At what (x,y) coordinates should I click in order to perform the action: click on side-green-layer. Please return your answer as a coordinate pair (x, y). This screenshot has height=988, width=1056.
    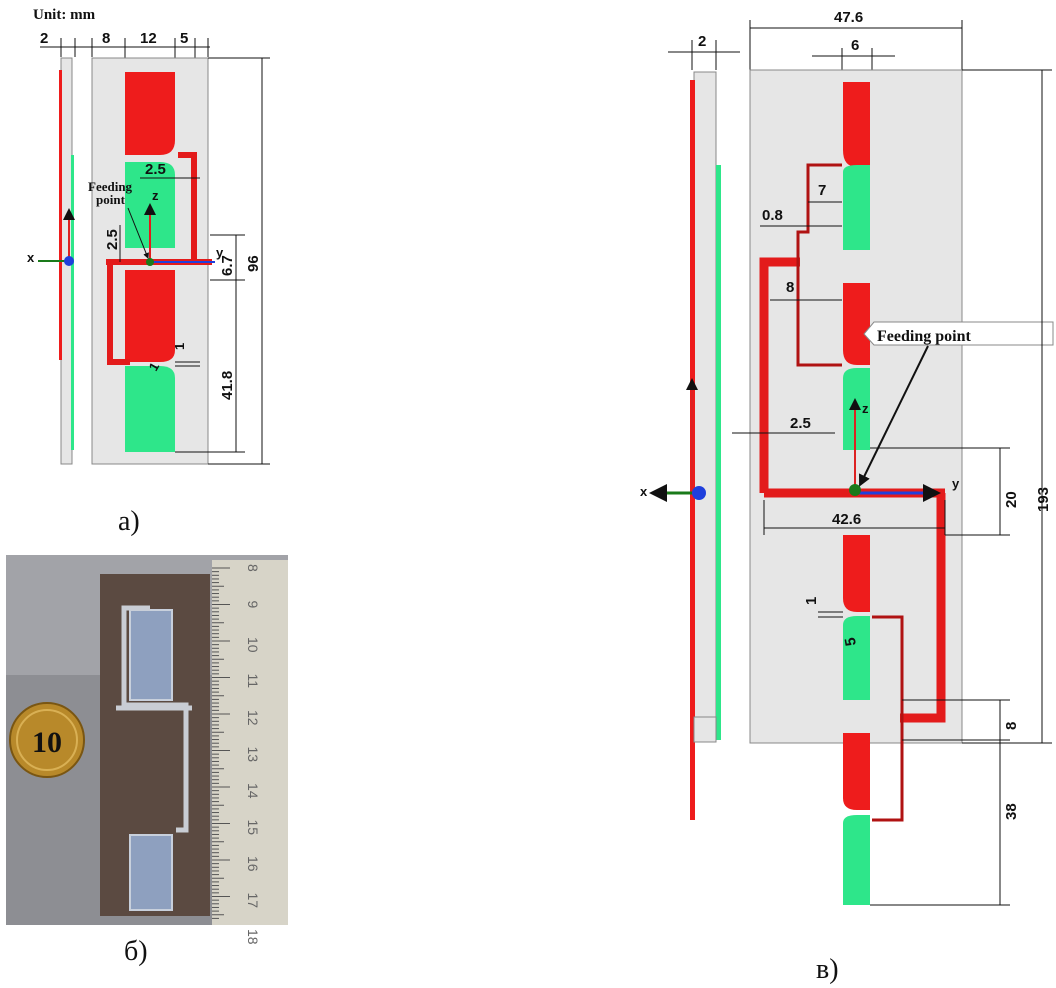
    Looking at the image, I should click on (72, 302).